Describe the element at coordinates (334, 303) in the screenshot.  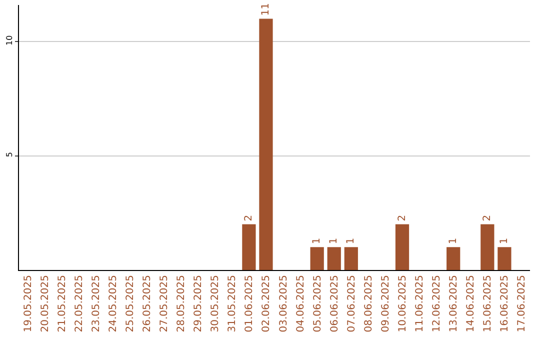
I see `x-tick-label: 06.06.2025` at that location.